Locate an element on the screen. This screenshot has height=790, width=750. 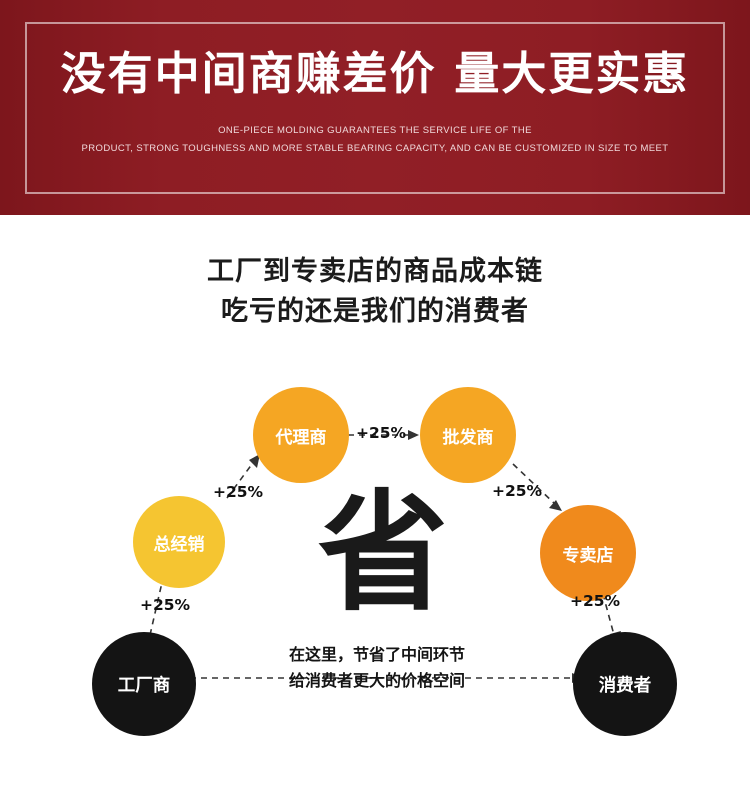
section-headings: 工厂到专卖店的商品成本链 吃亏的还是我们的消费者 is located at coordinates (375, 292).